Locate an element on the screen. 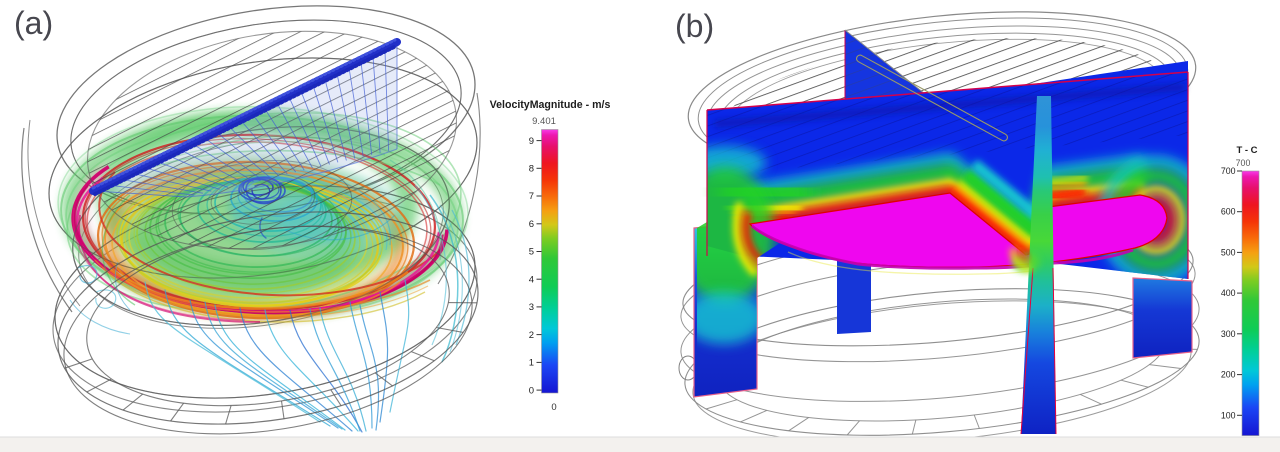 The image size is (1280, 452). svg-text: 4 is located at coordinates (531, 279).